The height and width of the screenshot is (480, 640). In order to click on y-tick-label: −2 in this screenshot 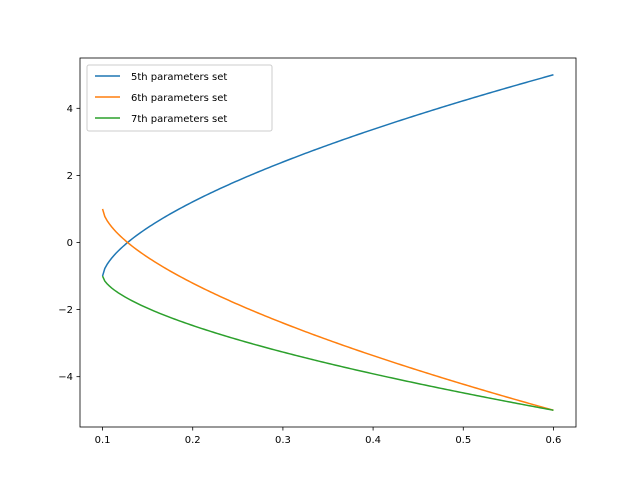, I will do `click(65, 310)`.